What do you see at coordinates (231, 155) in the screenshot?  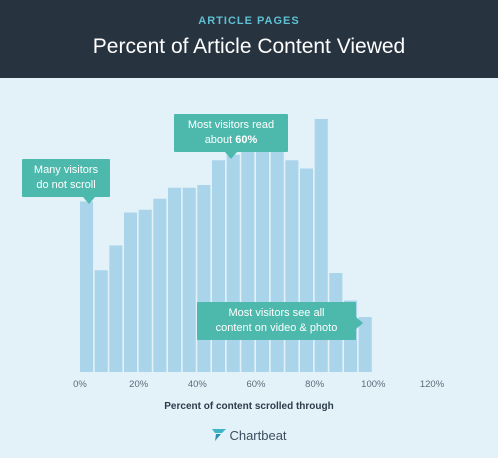 I see `callout-read-60-pointer` at bounding box center [231, 155].